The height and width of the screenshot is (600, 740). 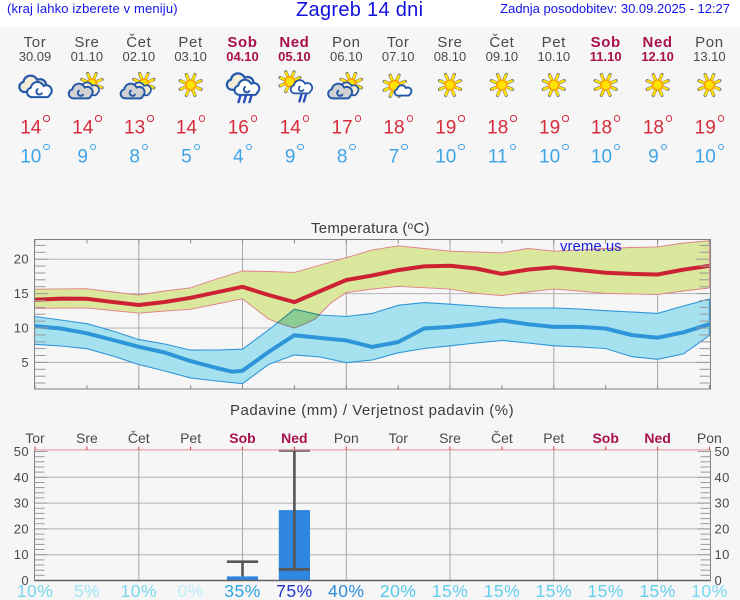 I want to click on svg-text: vreme.us, so click(x=591, y=246).